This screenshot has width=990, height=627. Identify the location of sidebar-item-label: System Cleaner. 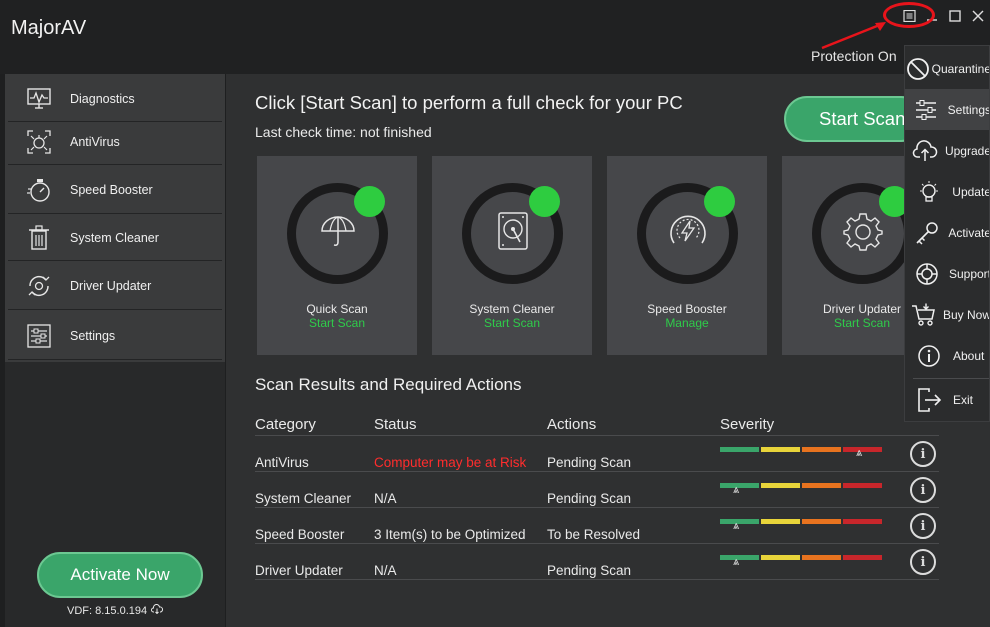
(114, 237).